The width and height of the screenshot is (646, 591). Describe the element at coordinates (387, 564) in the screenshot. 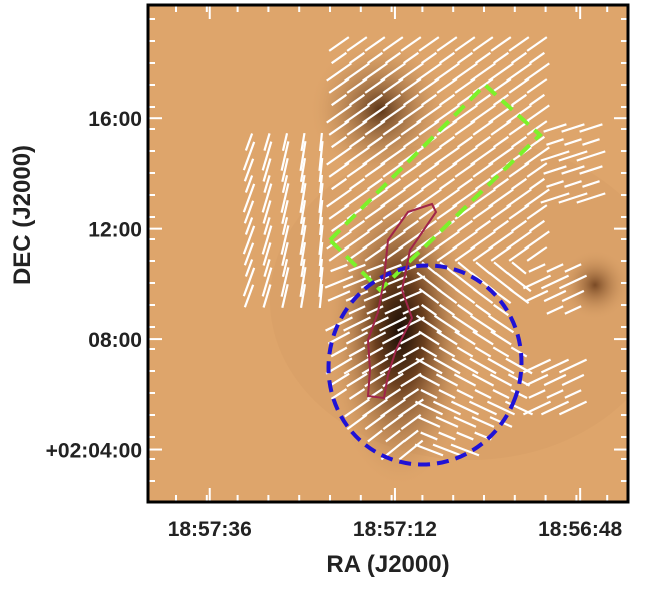

I see `x-axis-label: RA (J2000)` at that location.